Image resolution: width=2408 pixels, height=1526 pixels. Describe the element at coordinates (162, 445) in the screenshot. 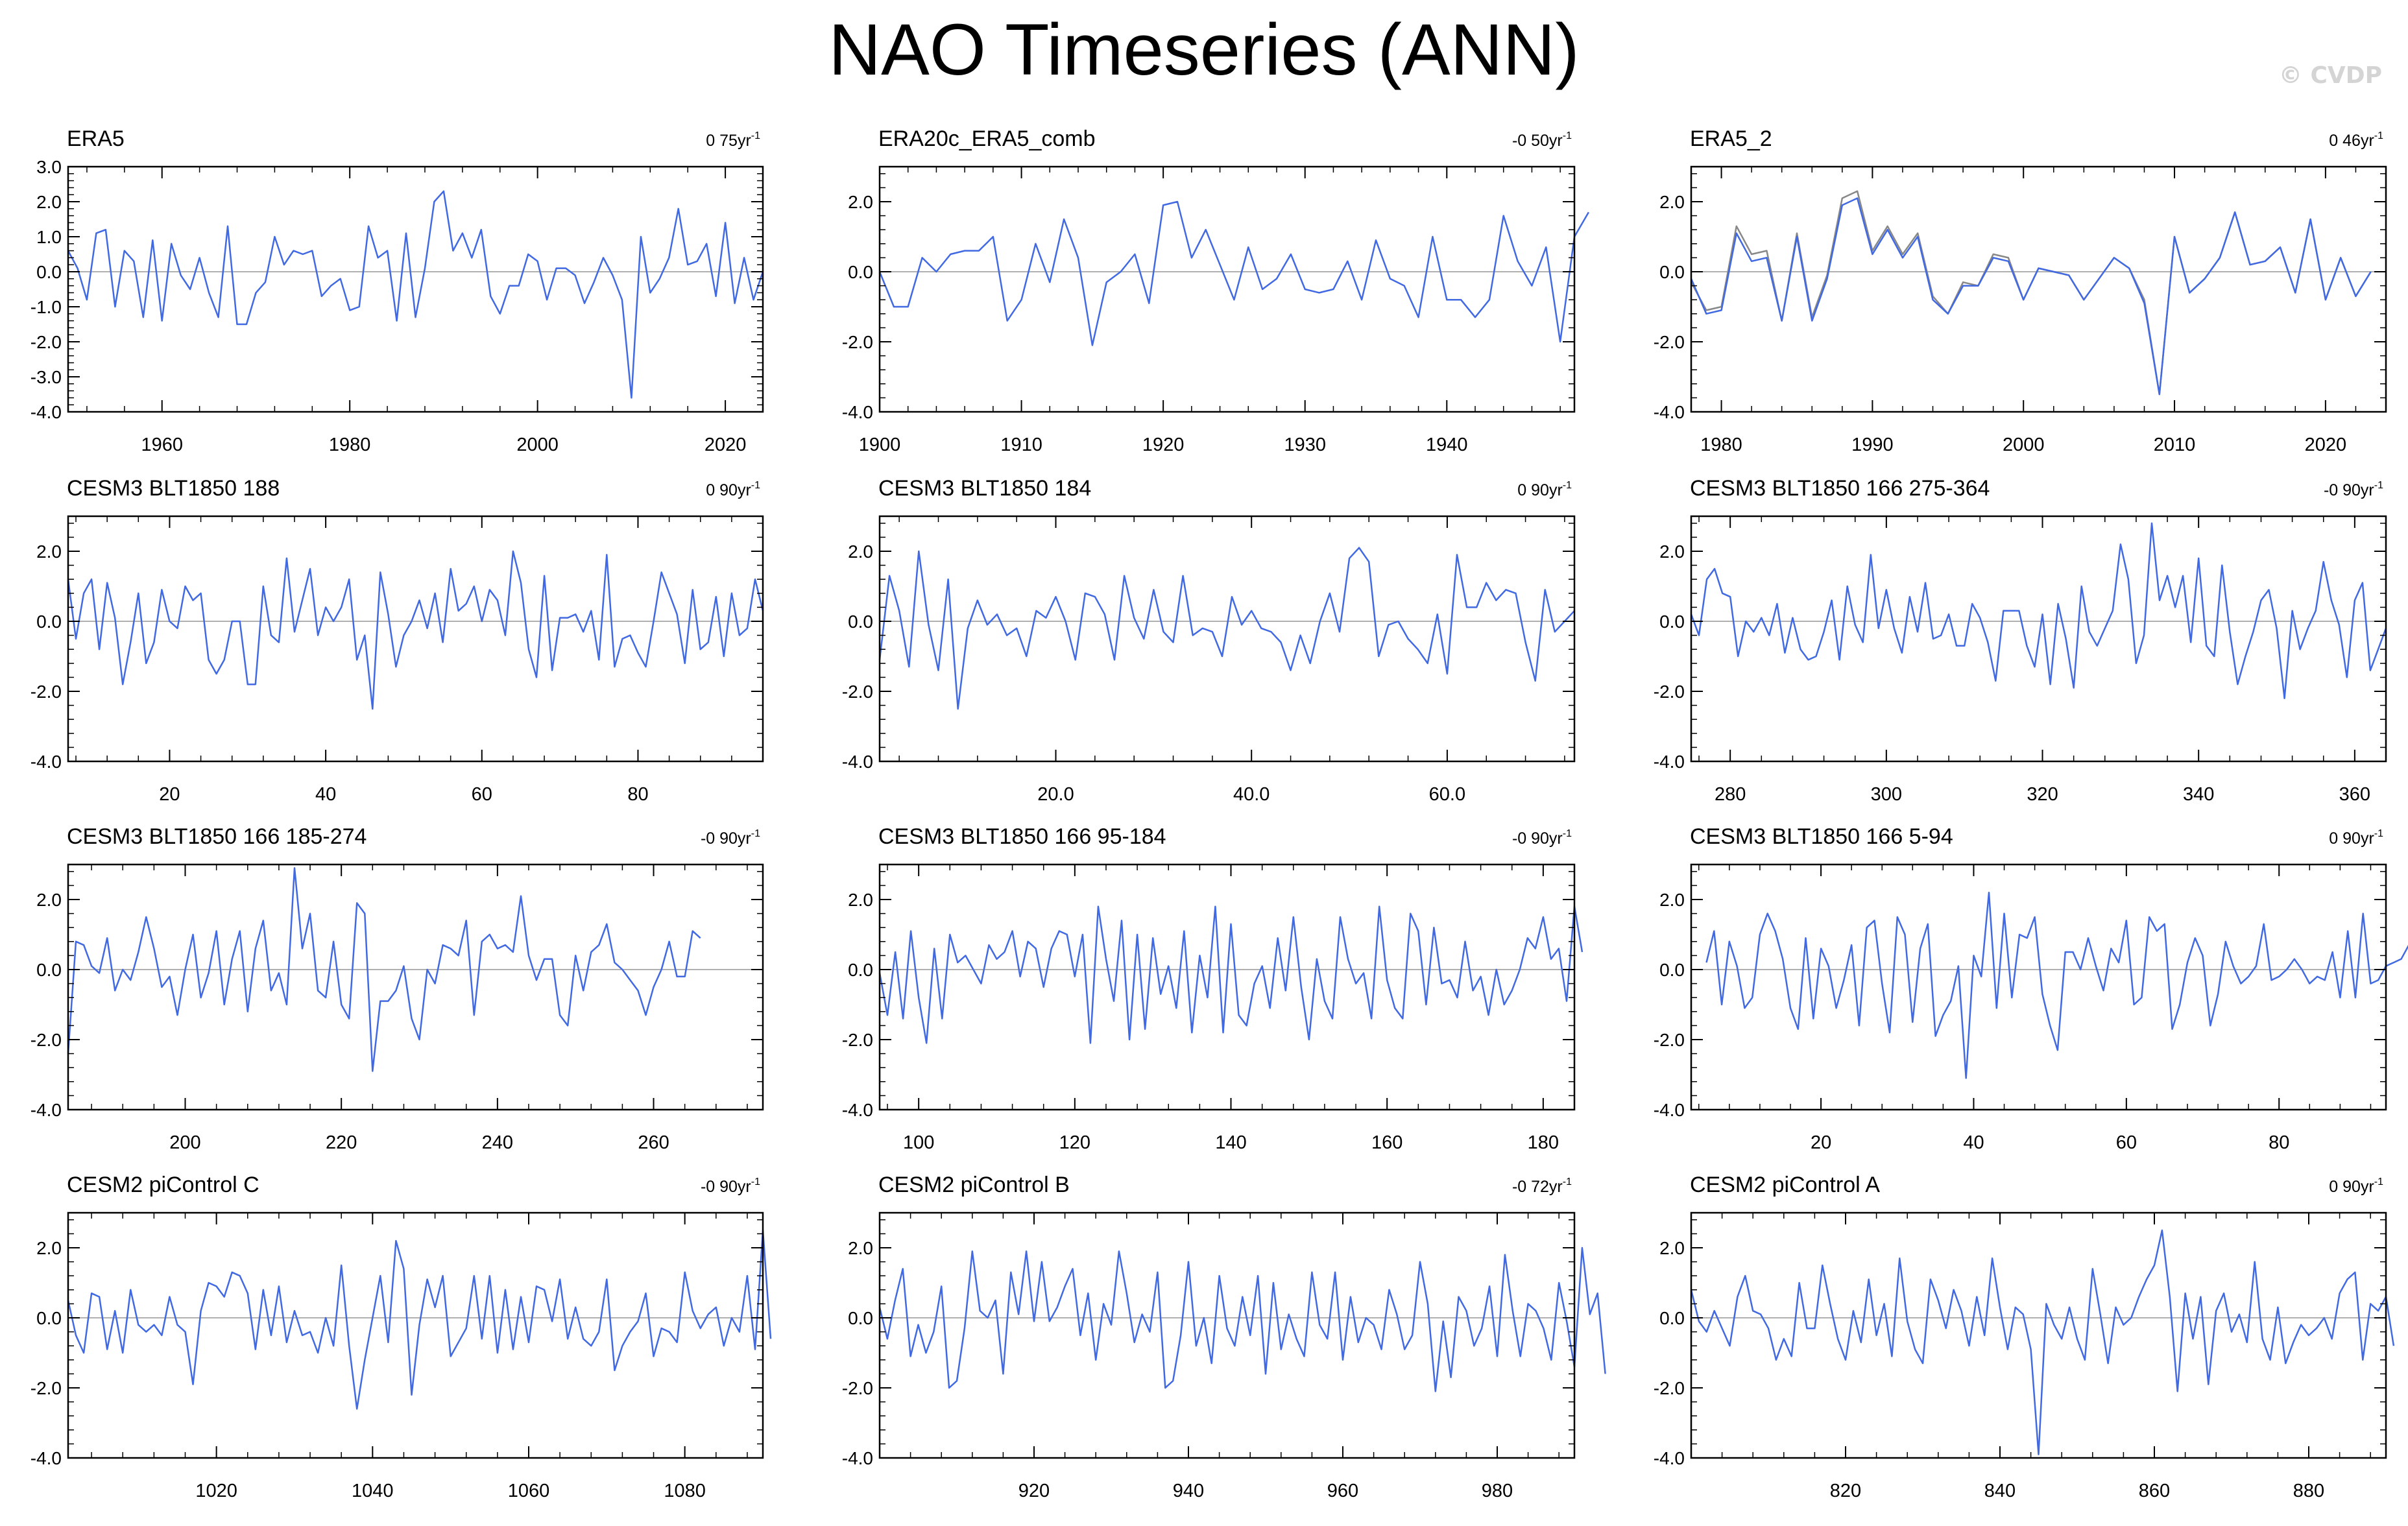

I see `x-tick-label: 1960` at that location.